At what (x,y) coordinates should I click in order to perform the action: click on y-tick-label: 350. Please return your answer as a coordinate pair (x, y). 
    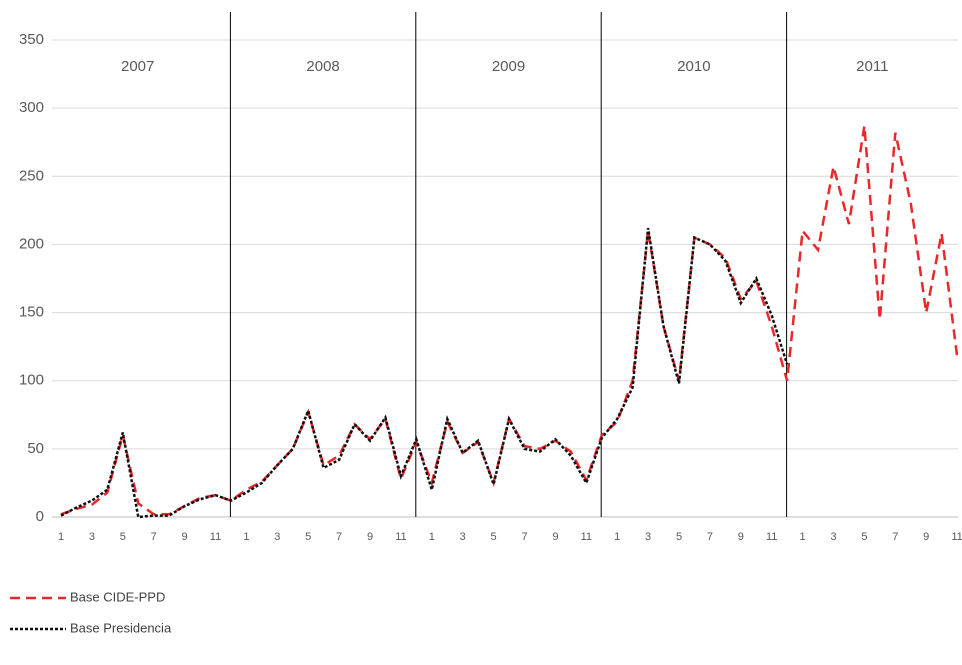
    Looking at the image, I should click on (31, 39).